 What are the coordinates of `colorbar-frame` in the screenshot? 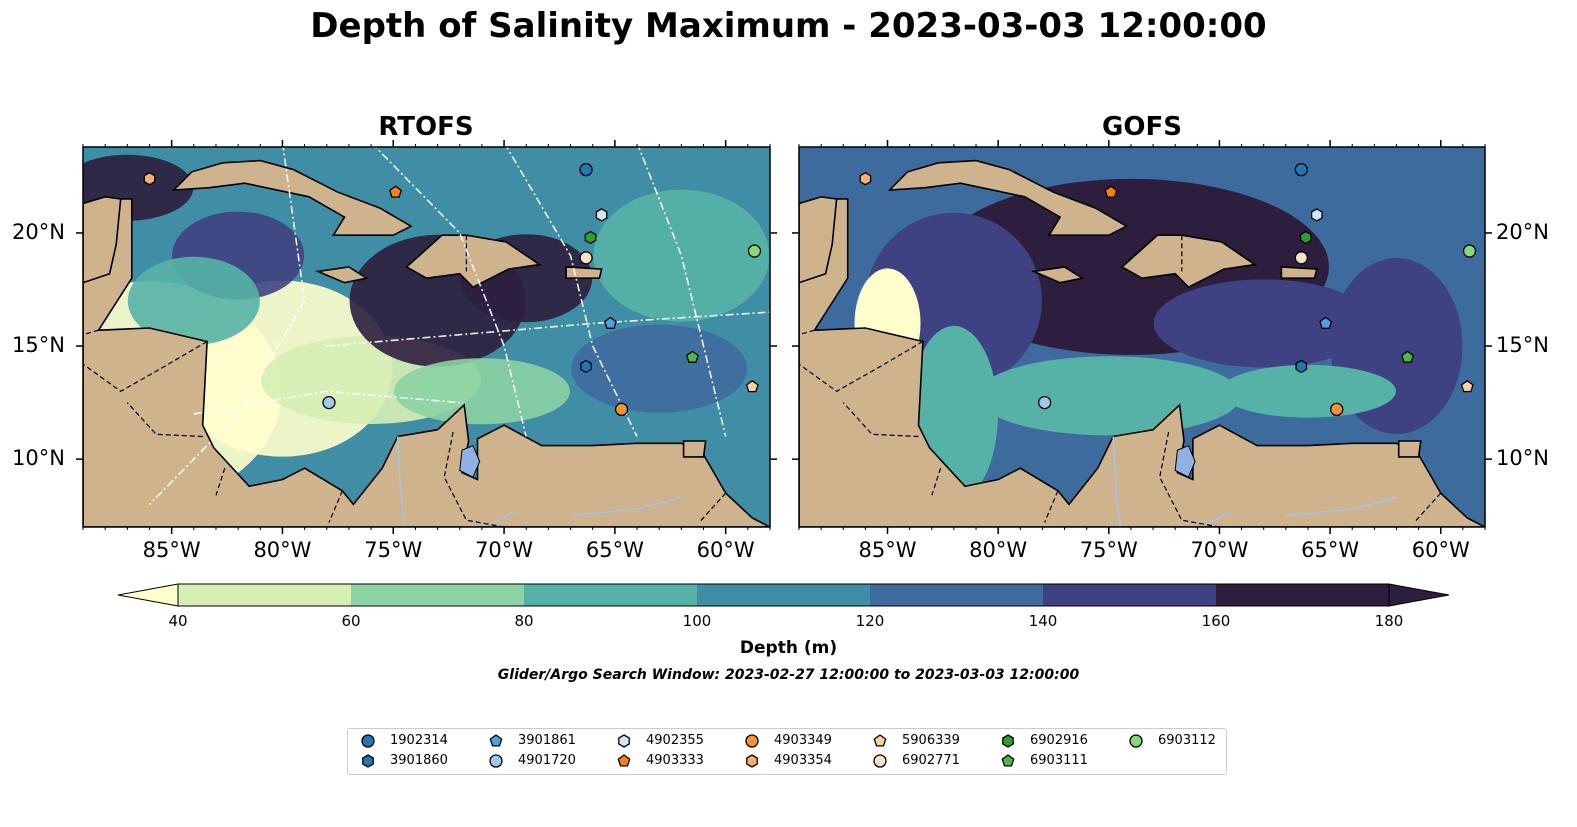 It's located at (783, 595).